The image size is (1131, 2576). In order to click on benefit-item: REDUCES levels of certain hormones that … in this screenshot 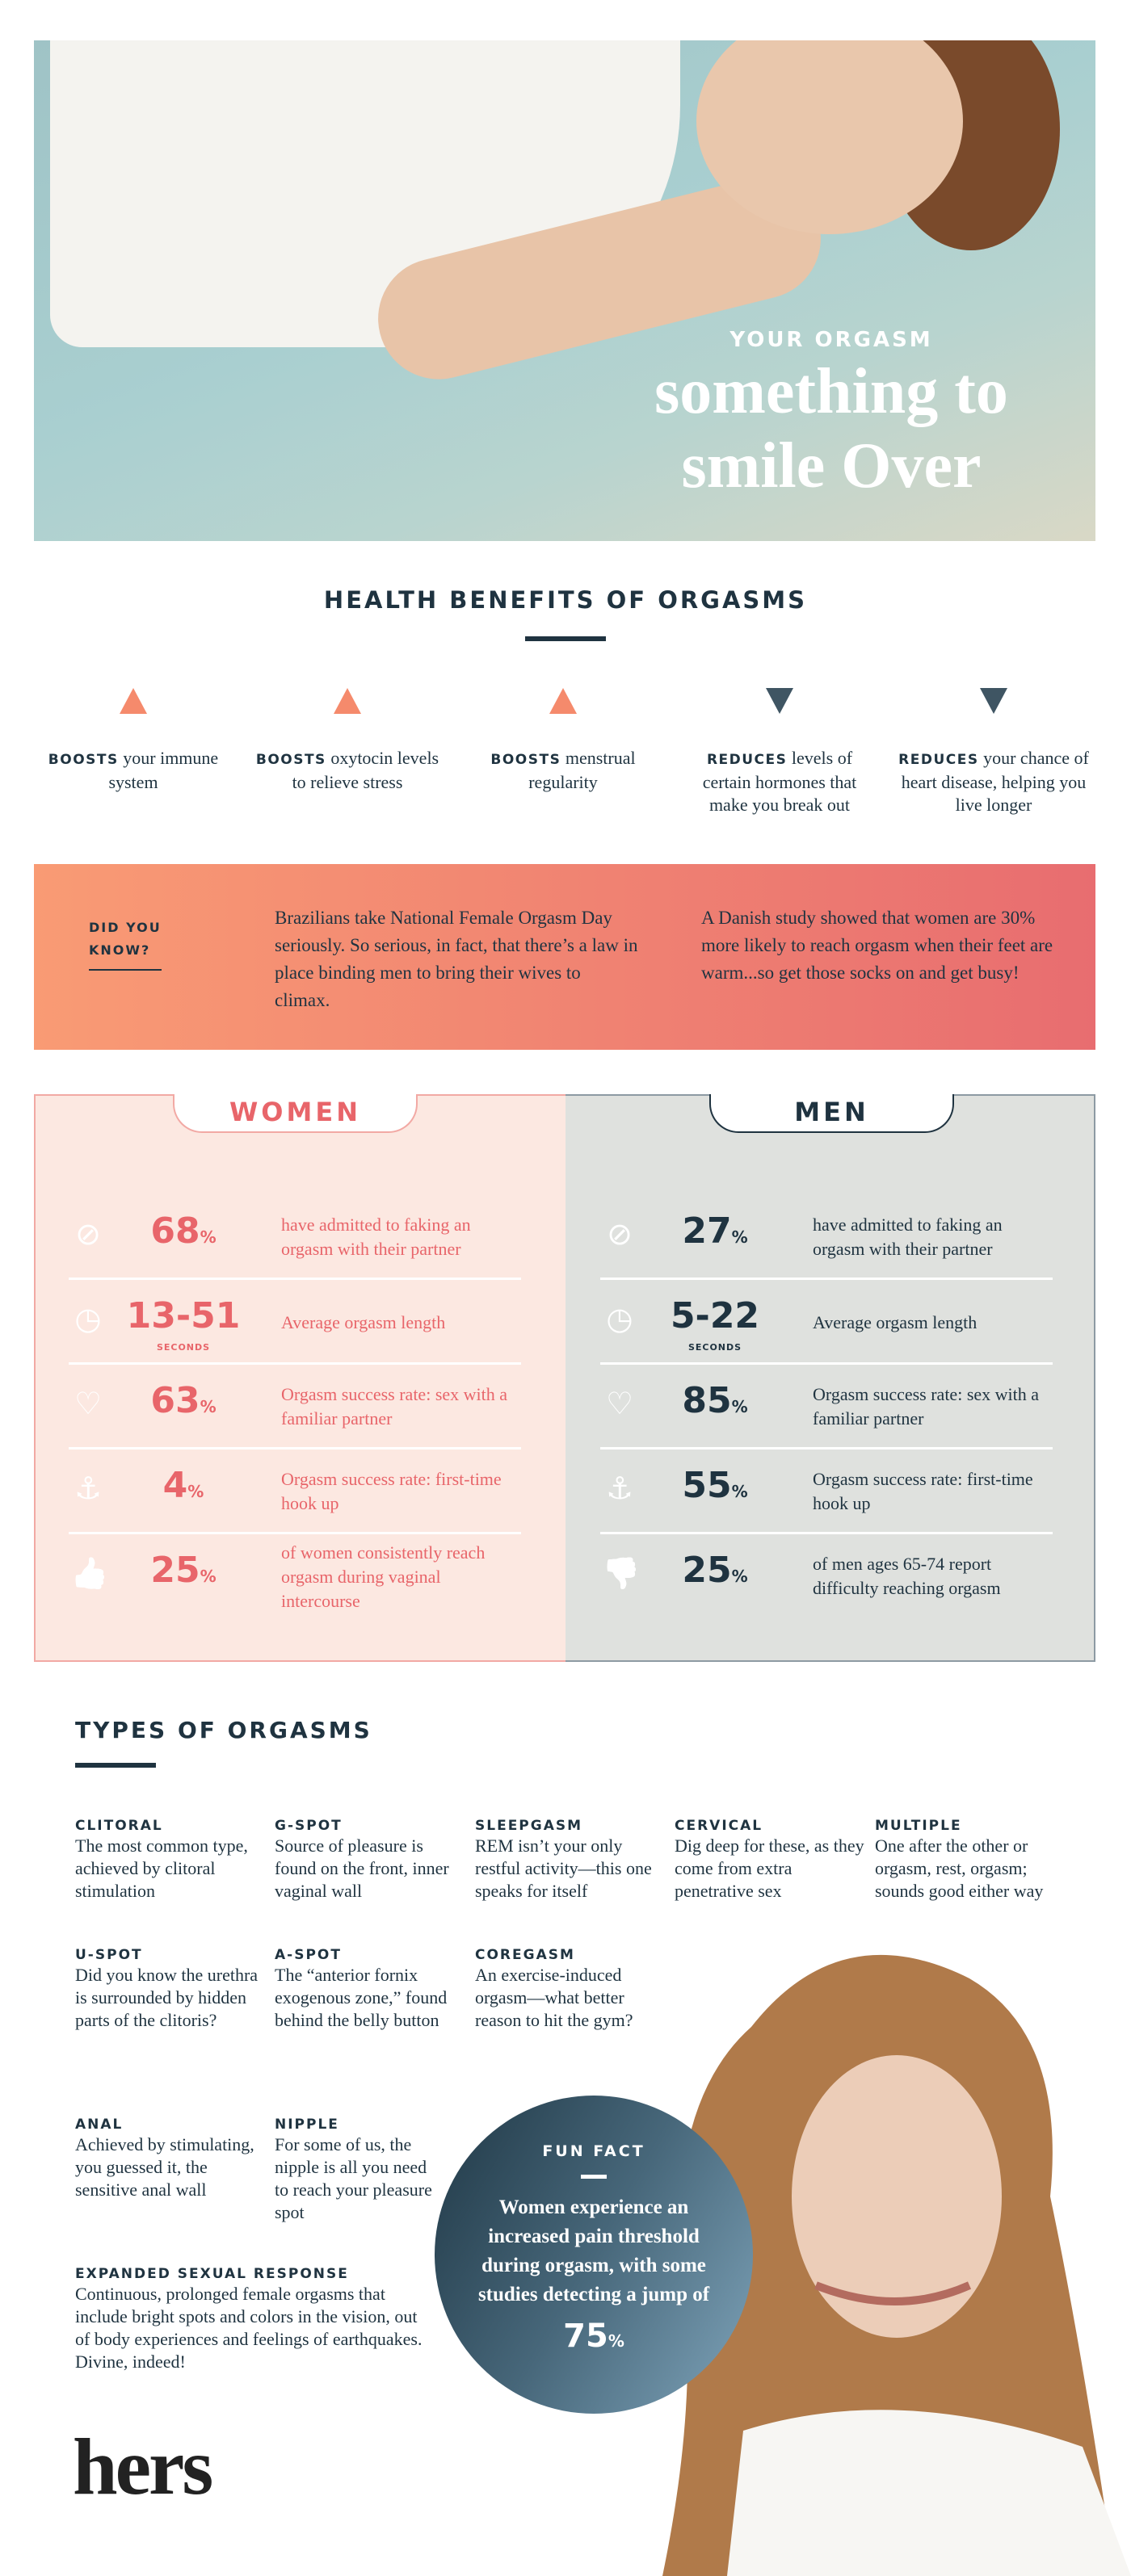, I will do `click(780, 781)`.